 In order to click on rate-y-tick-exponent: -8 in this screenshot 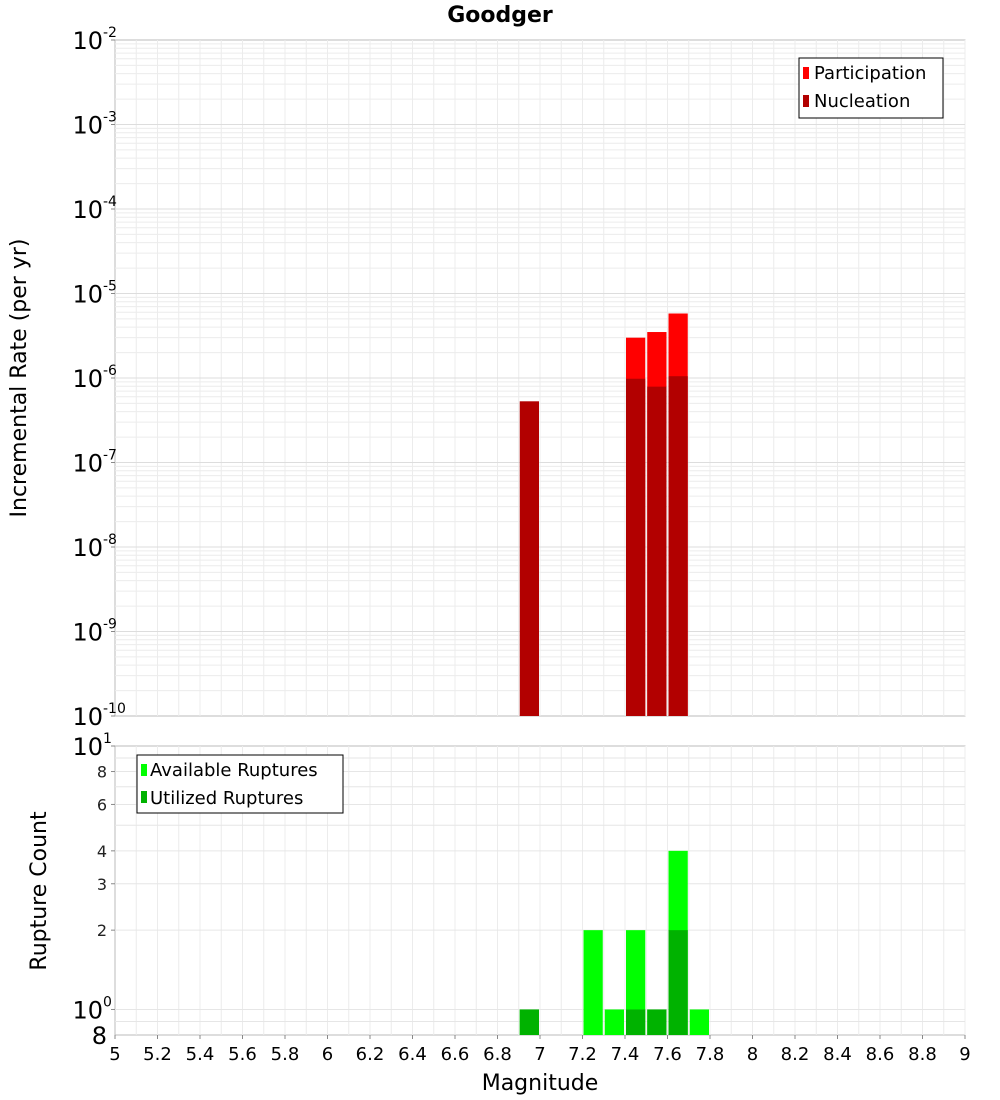, I will do `click(110, 540)`.